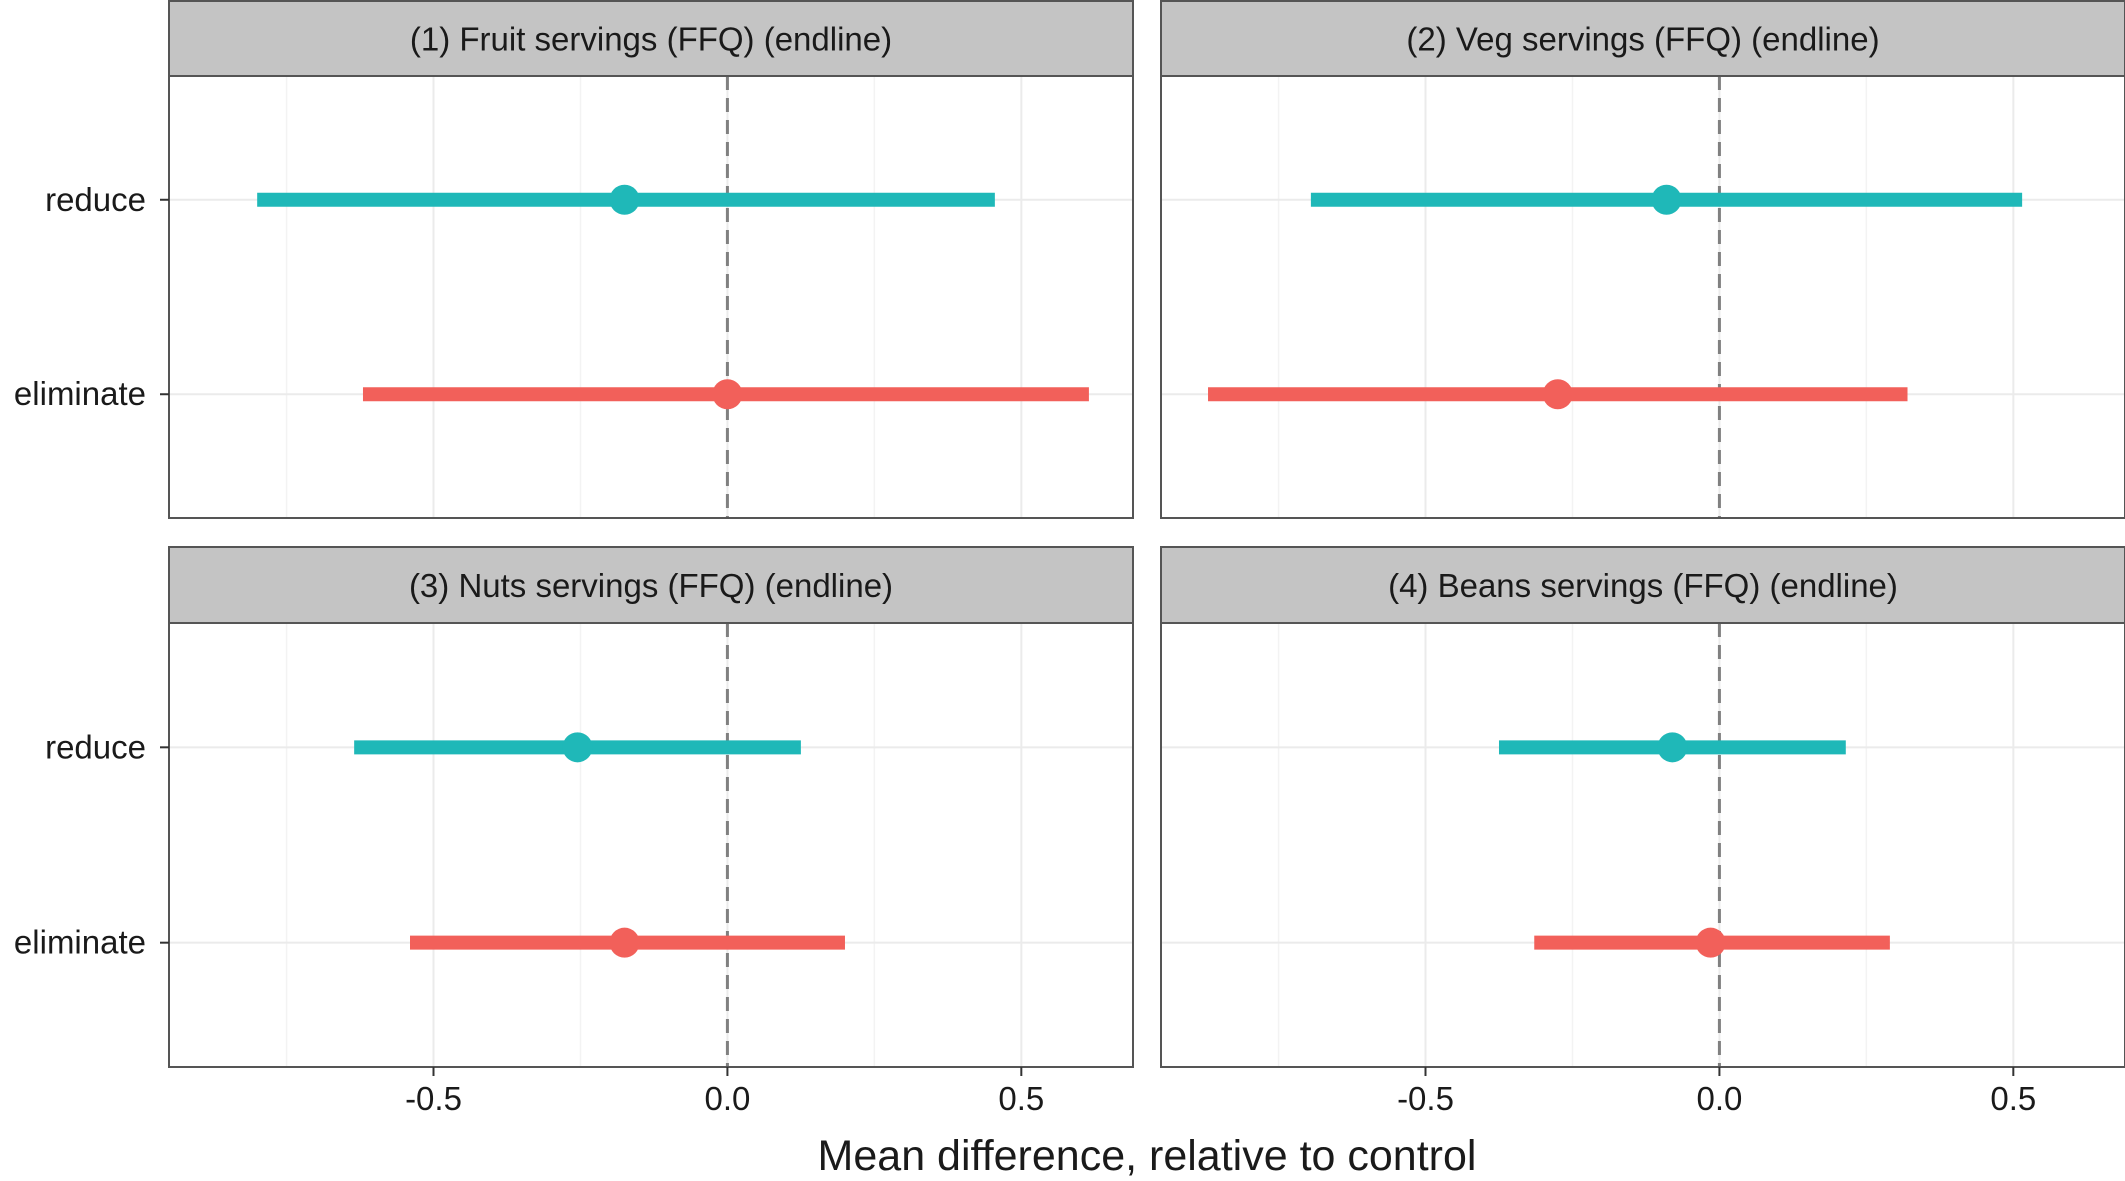 This screenshot has width=2125, height=1181. I want to click on panel-title: (3) Nuts servings (FFQ) (endline), so click(651, 585).